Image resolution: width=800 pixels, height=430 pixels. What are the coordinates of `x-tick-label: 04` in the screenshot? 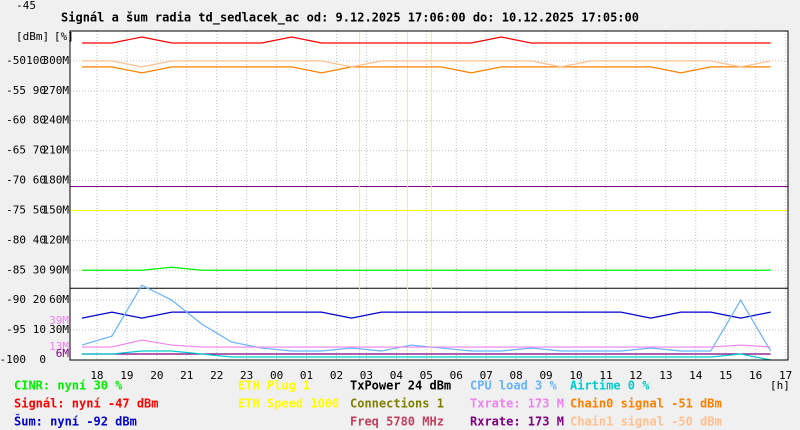 It's located at (397, 375).